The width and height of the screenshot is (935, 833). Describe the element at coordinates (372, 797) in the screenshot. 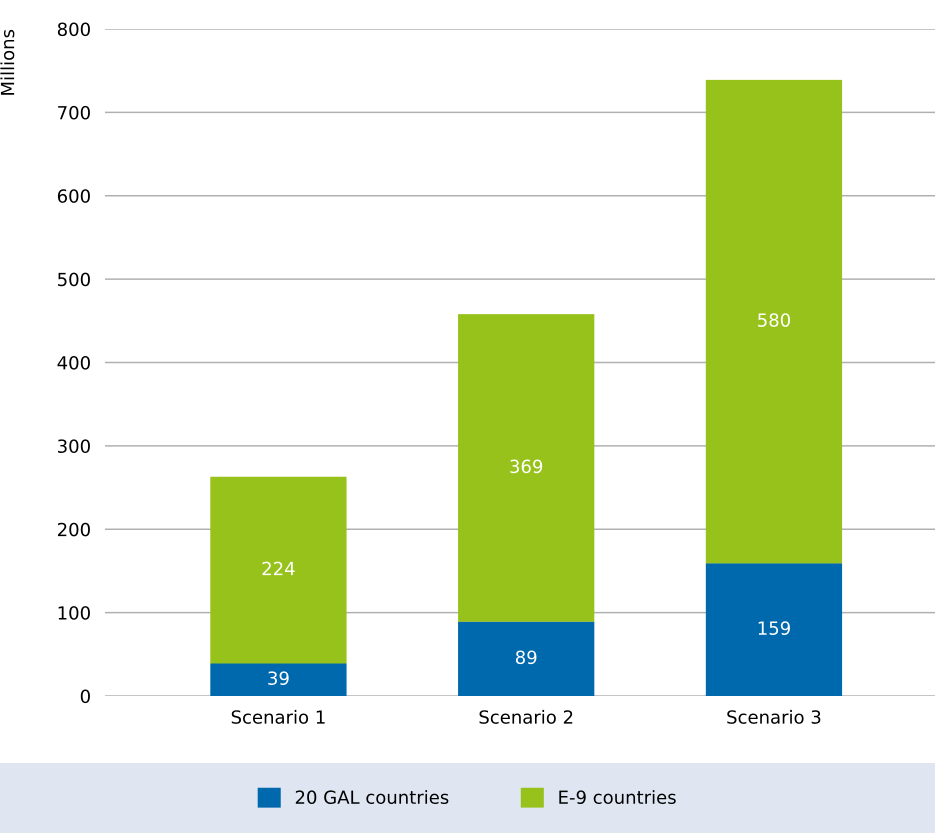

I see `legend-label: 20 GAL countries` at that location.